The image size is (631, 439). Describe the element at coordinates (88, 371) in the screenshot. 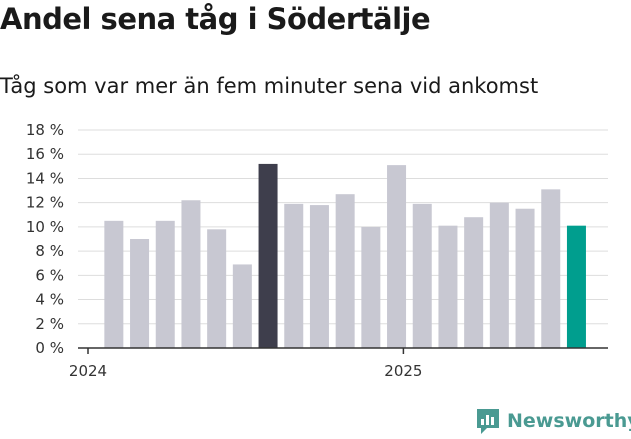

I see `x-tick-label: 2024` at that location.